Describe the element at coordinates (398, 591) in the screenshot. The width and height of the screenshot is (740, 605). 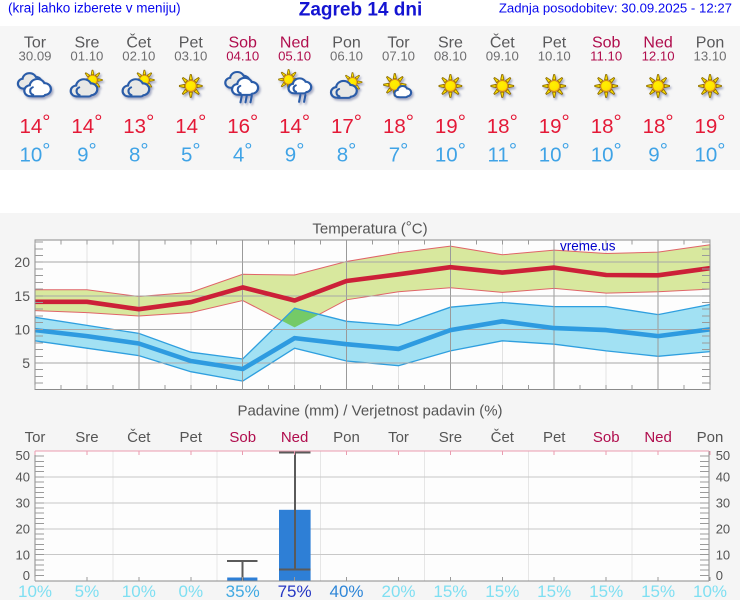
I see `svg-text: 20%` at that location.